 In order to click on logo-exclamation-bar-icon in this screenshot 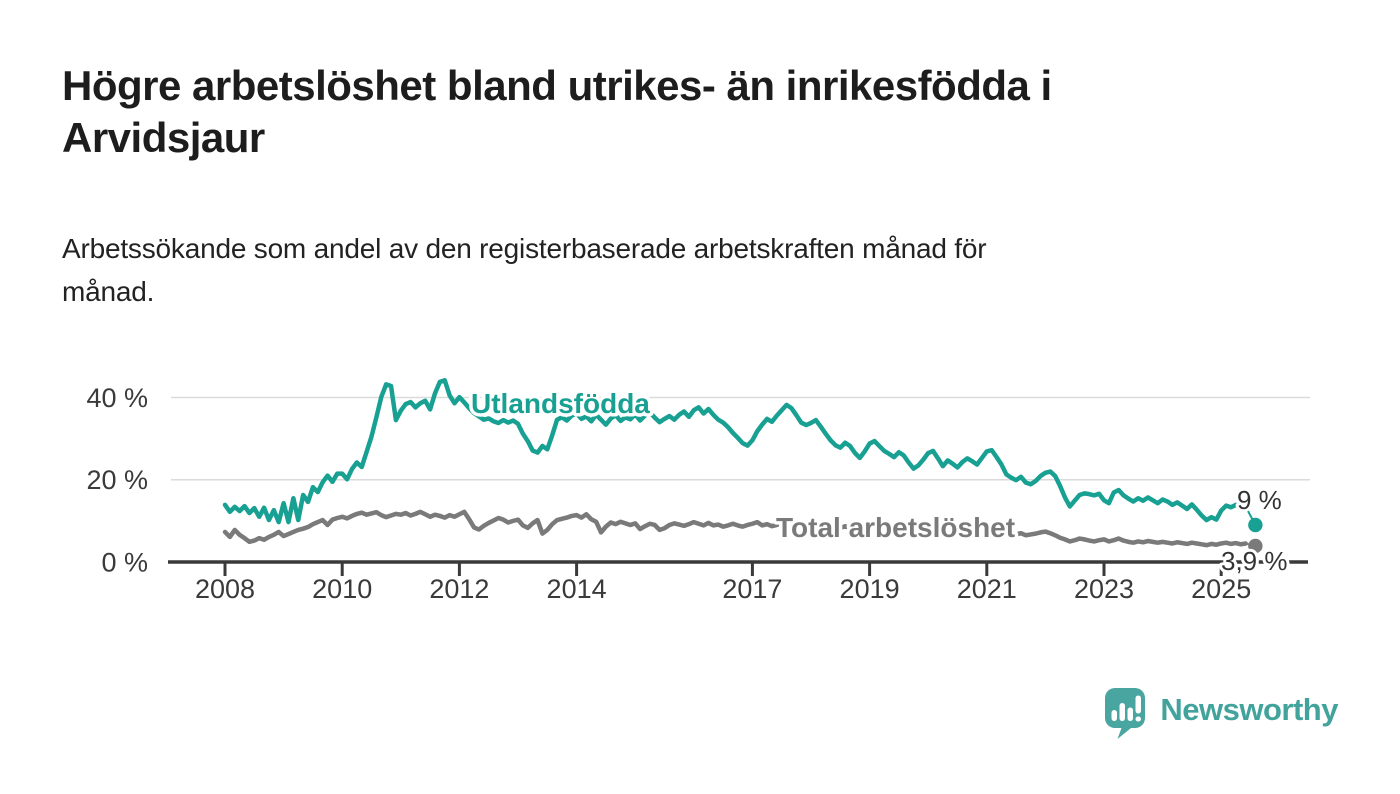, I will do `click(1138, 704)`.